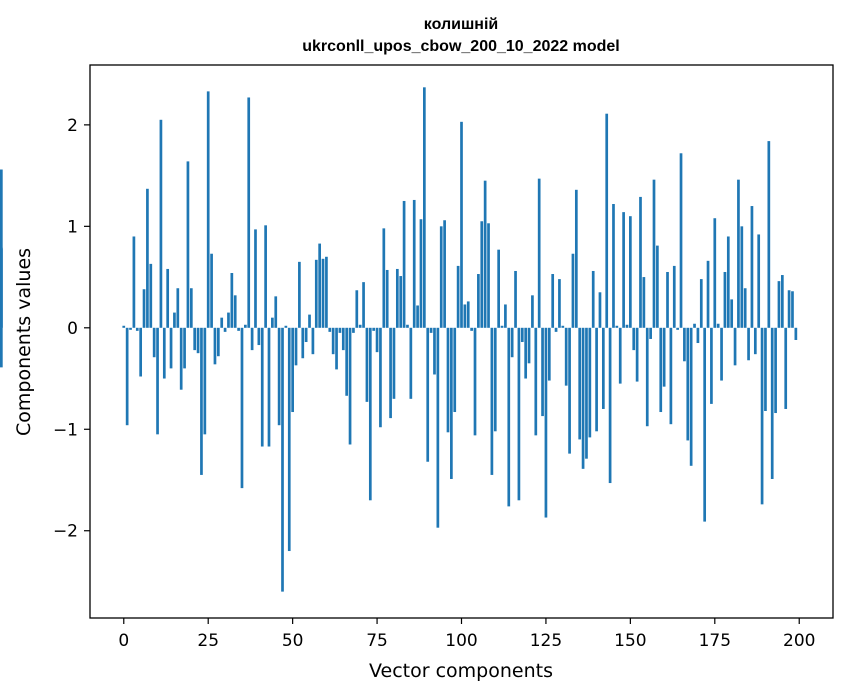 The image size is (847, 696). Describe the element at coordinates (799, 641) in the screenshot. I see `x-tick-label: 200` at that location.